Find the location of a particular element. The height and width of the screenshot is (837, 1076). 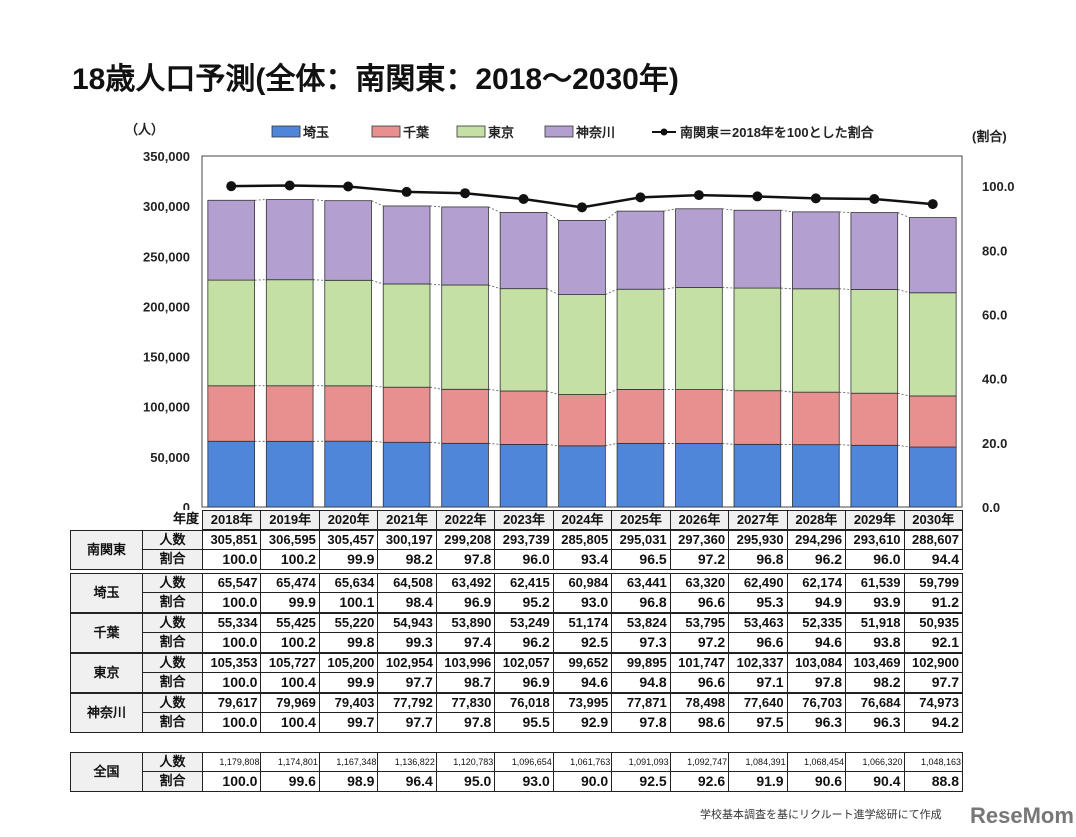

chart-title: 18歳人口予測(全体：南関東：2018～2030年) is located at coordinates (375, 79).